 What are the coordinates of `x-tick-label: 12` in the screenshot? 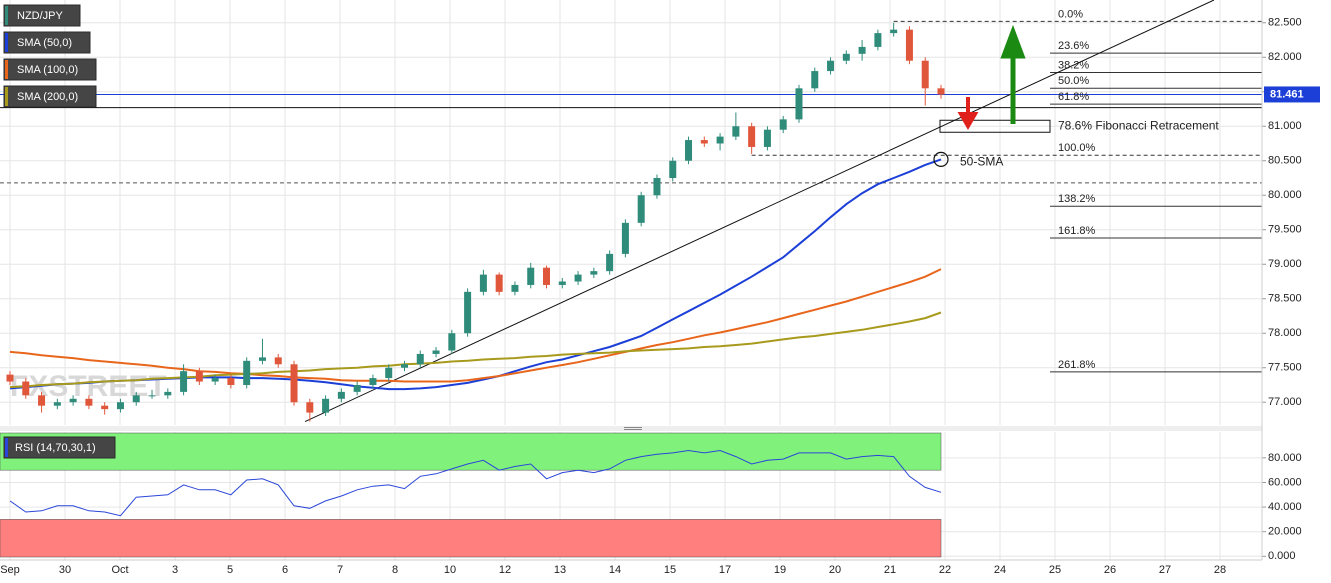 It's located at (505, 570).